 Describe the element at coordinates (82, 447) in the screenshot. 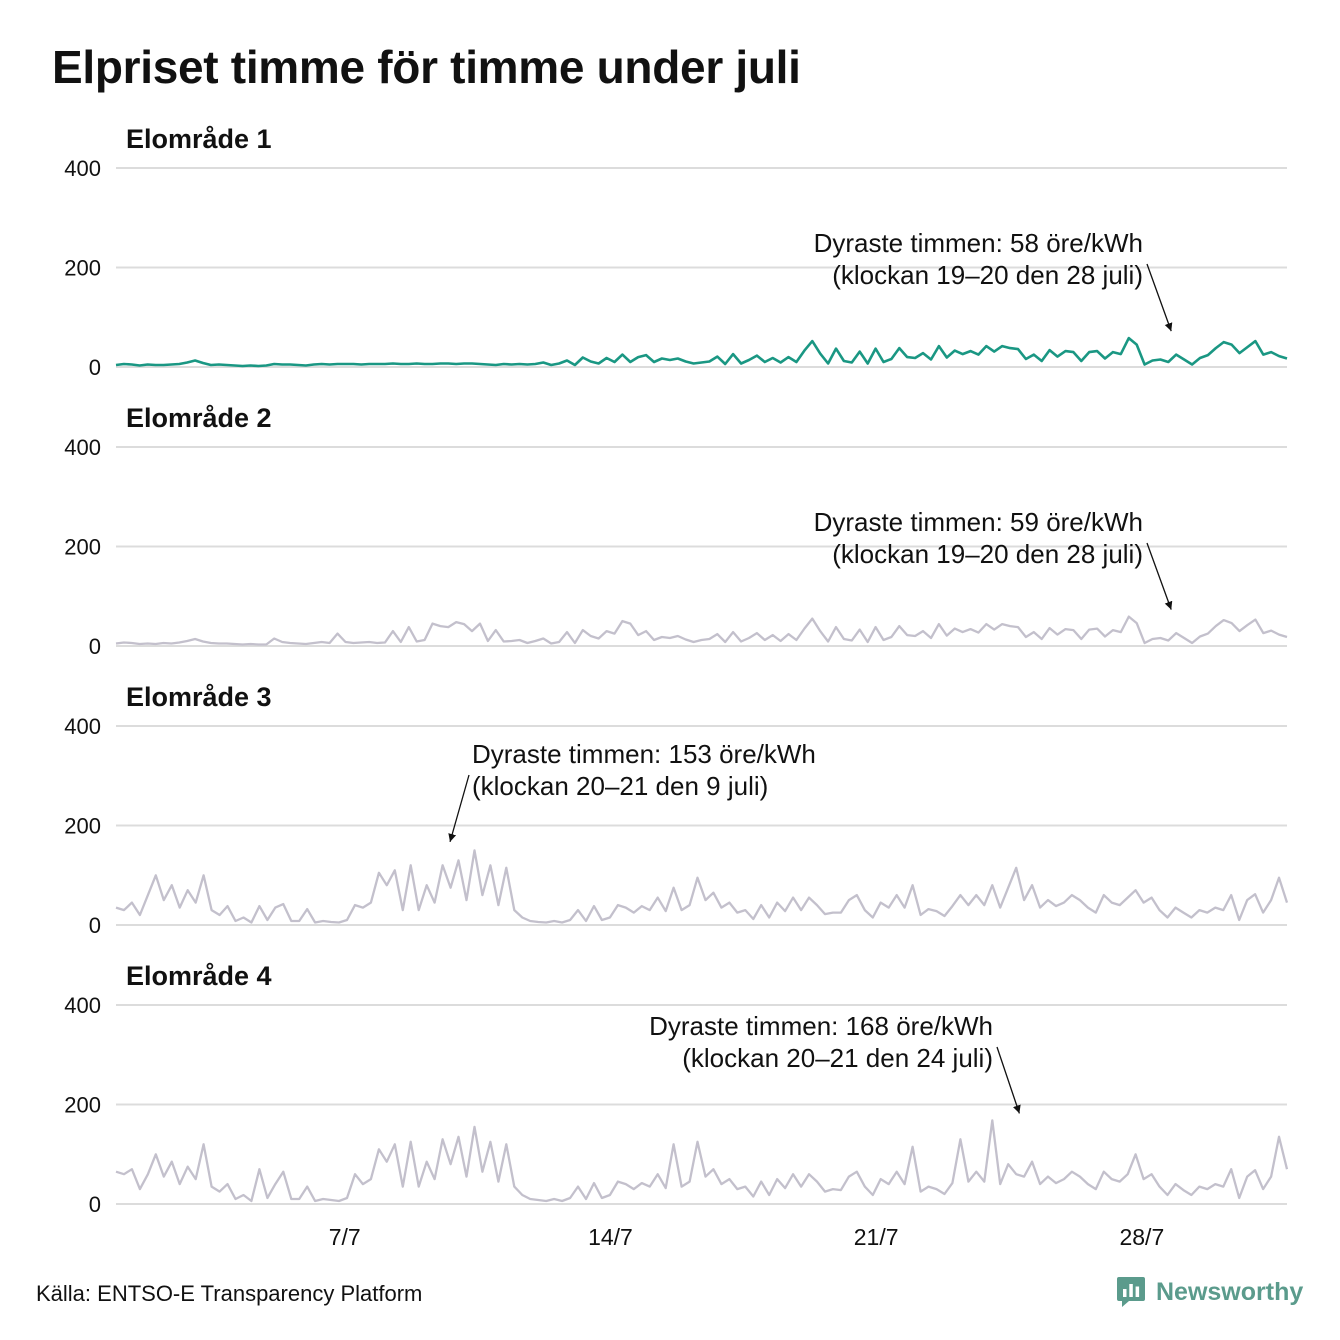

I see `y-tick-label-2-400: 400` at that location.